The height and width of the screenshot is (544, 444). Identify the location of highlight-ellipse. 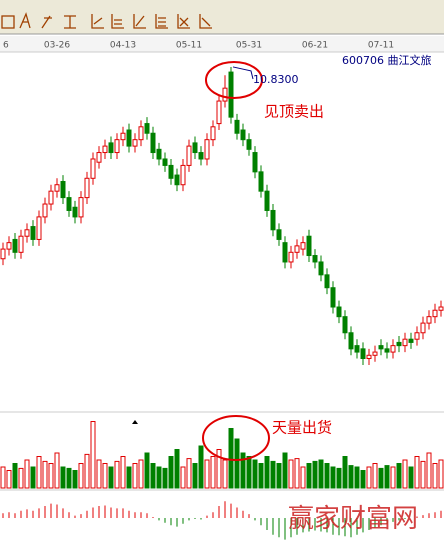
(234, 80).